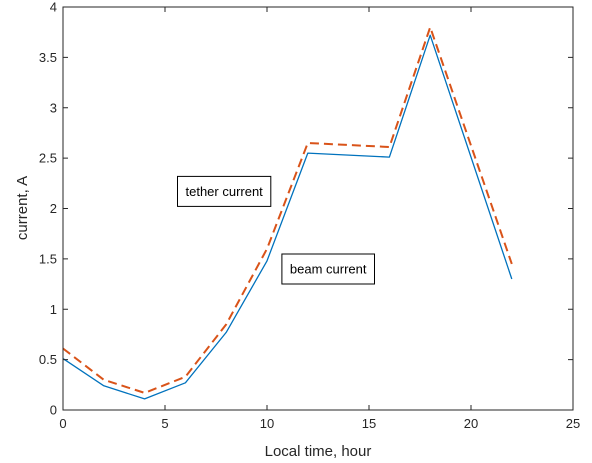  What do you see at coordinates (164, 423) in the screenshot?
I see `x-tick-label: 5` at bounding box center [164, 423].